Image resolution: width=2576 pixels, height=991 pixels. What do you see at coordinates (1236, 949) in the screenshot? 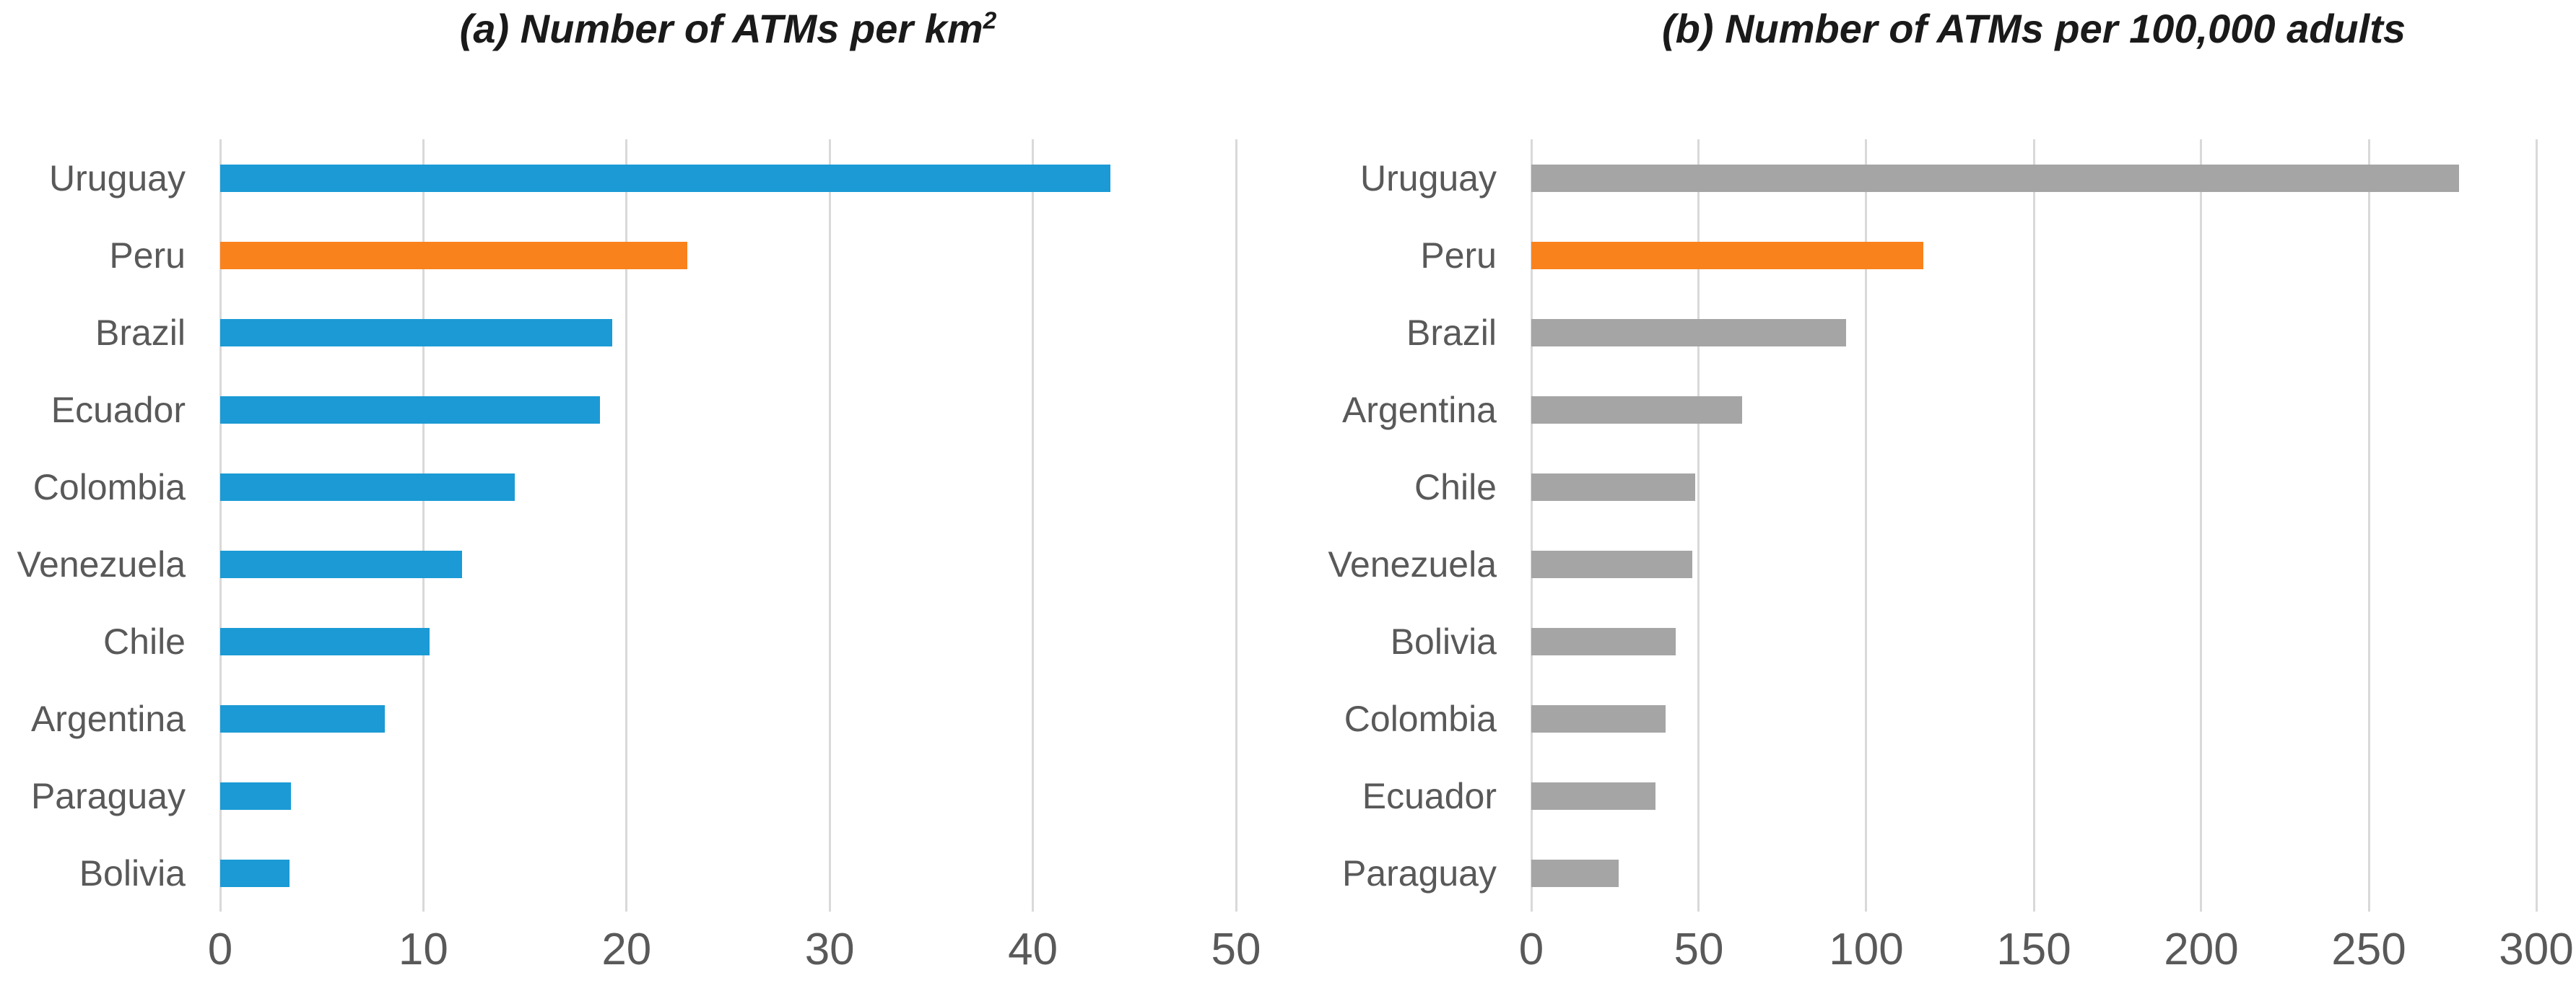
I see `tick-label-50: 50` at bounding box center [1236, 949].